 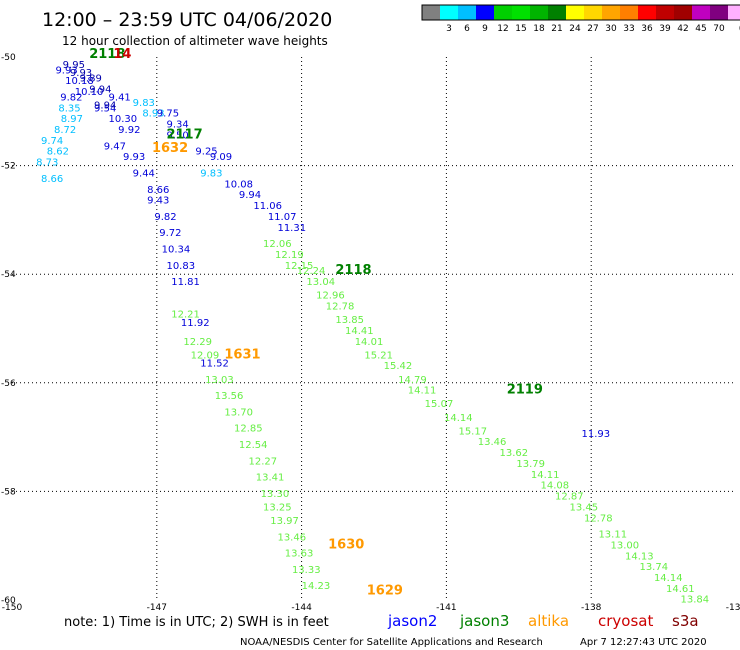 What do you see at coordinates (299, 266) in the screenshot?
I see `wave-height-point: 12.15` at bounding box center [299, 266].